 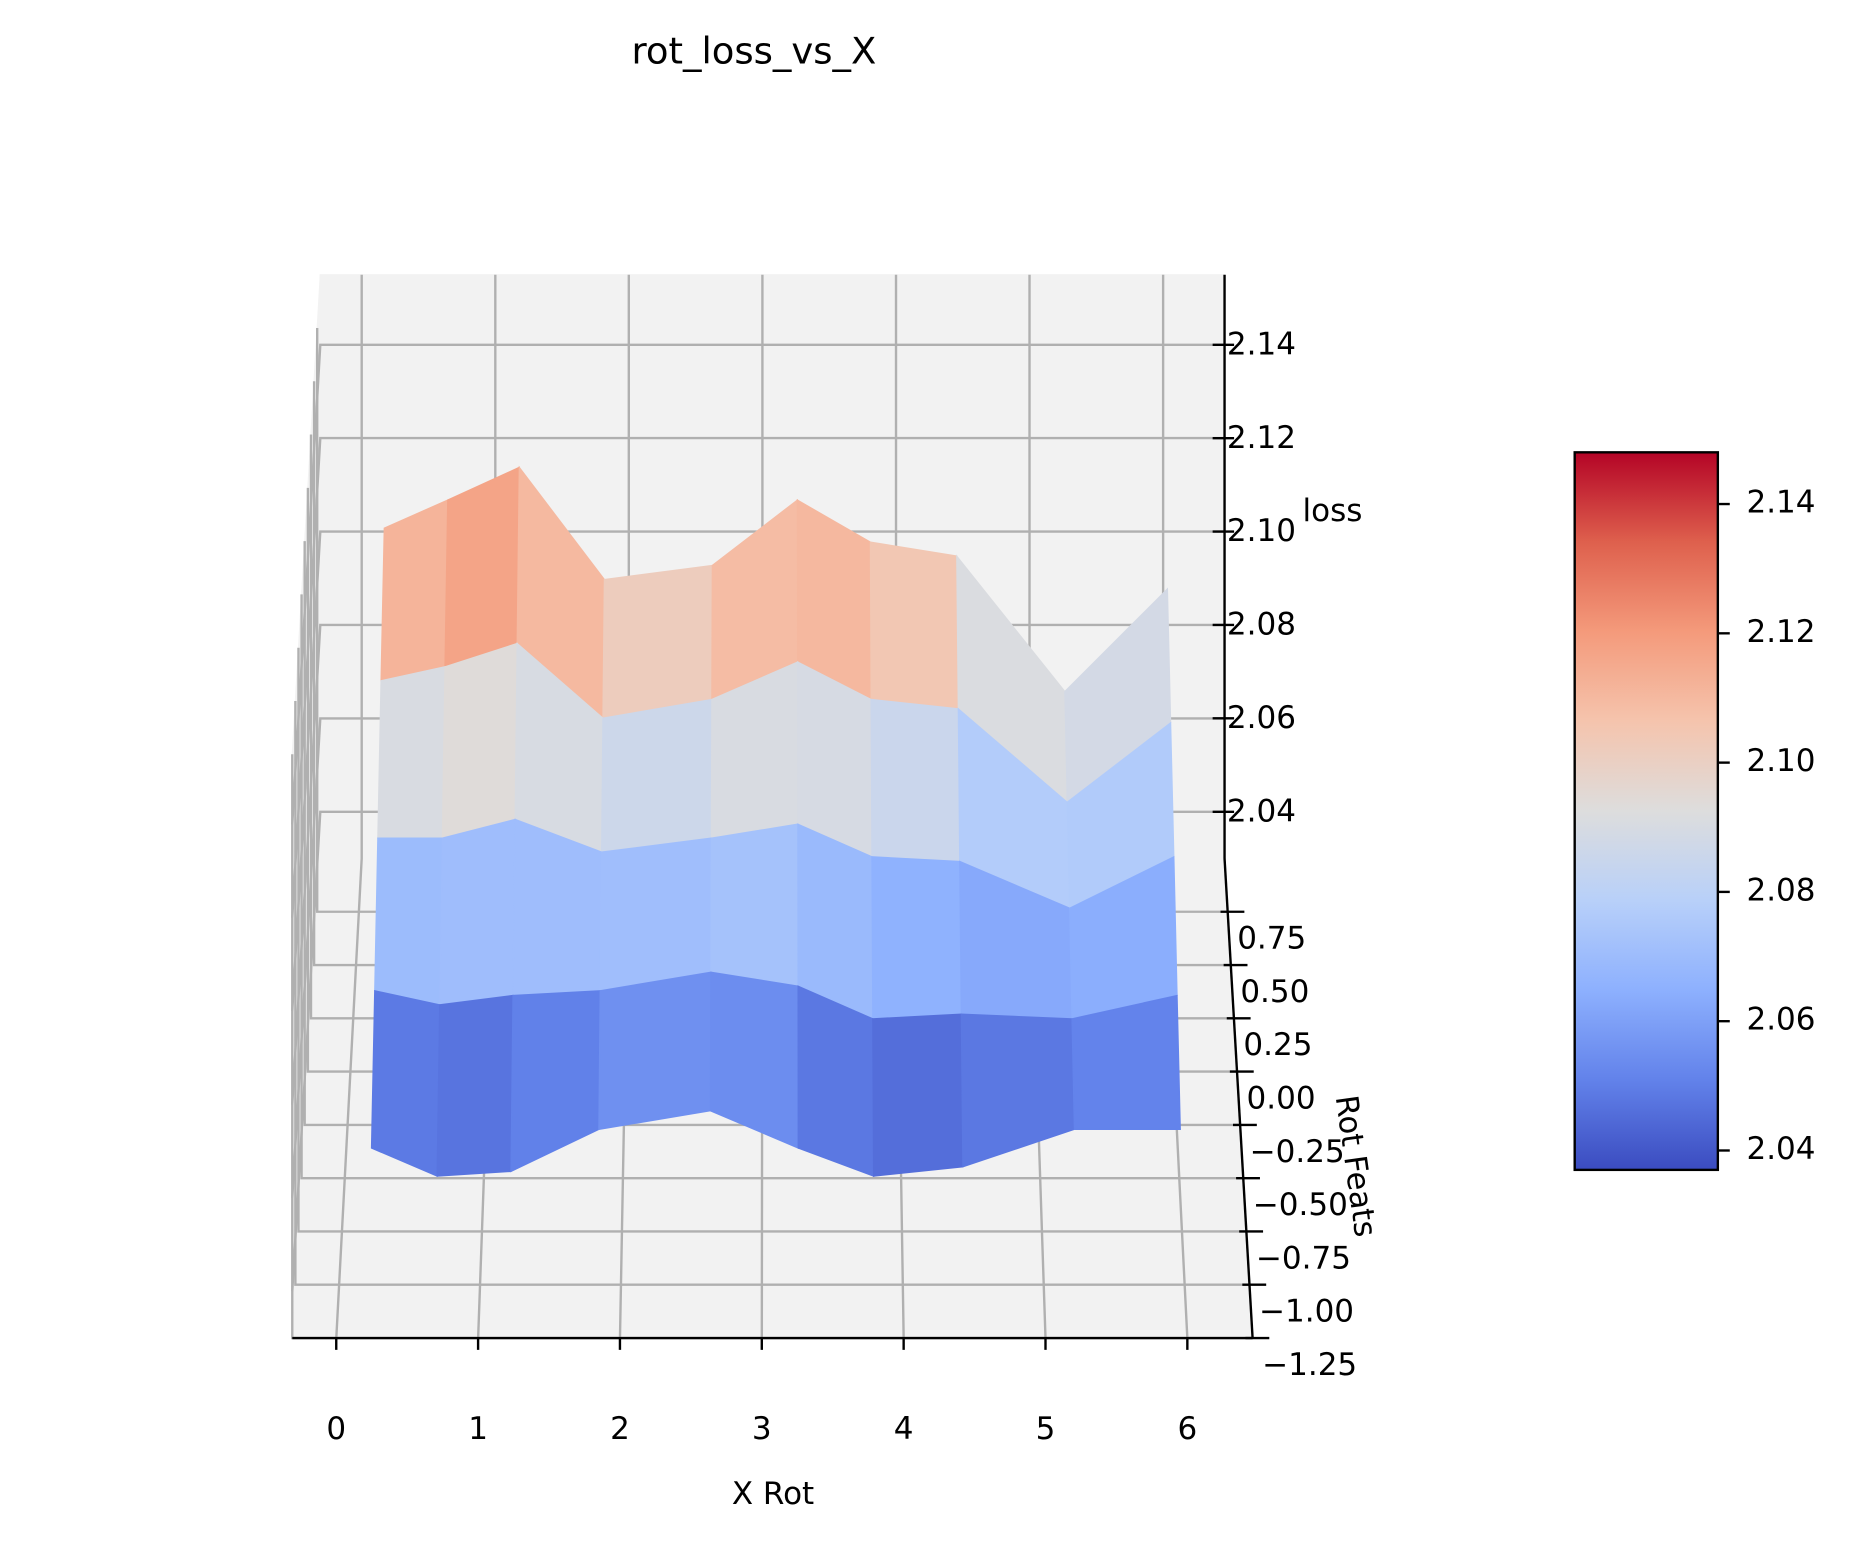 I want to click on z-tick-label: 2.12, so click(x=1261, y=438).